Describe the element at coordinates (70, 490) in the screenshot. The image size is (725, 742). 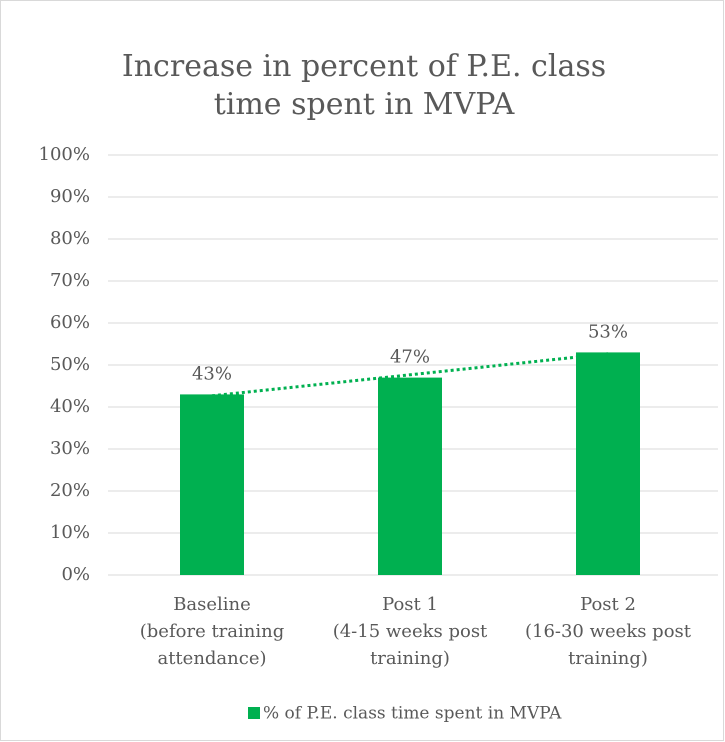
I see `y-tick-label: 20%` at that location.